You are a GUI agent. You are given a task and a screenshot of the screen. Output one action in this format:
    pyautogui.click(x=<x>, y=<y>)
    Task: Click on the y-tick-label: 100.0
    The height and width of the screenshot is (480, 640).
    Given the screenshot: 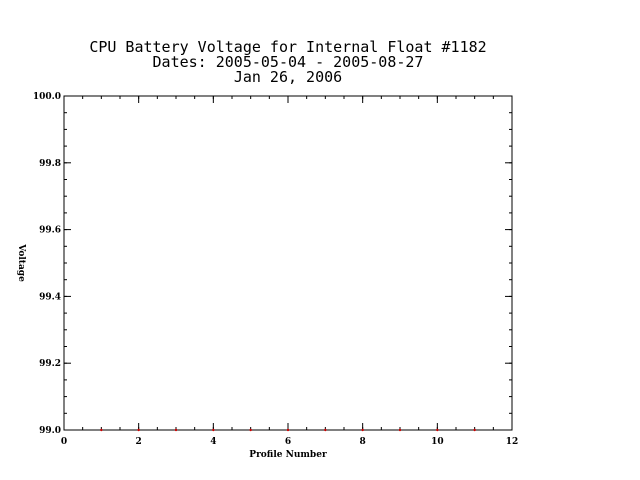 What is the action you would take?
    pyautogui.click(x=47, y=97)
    